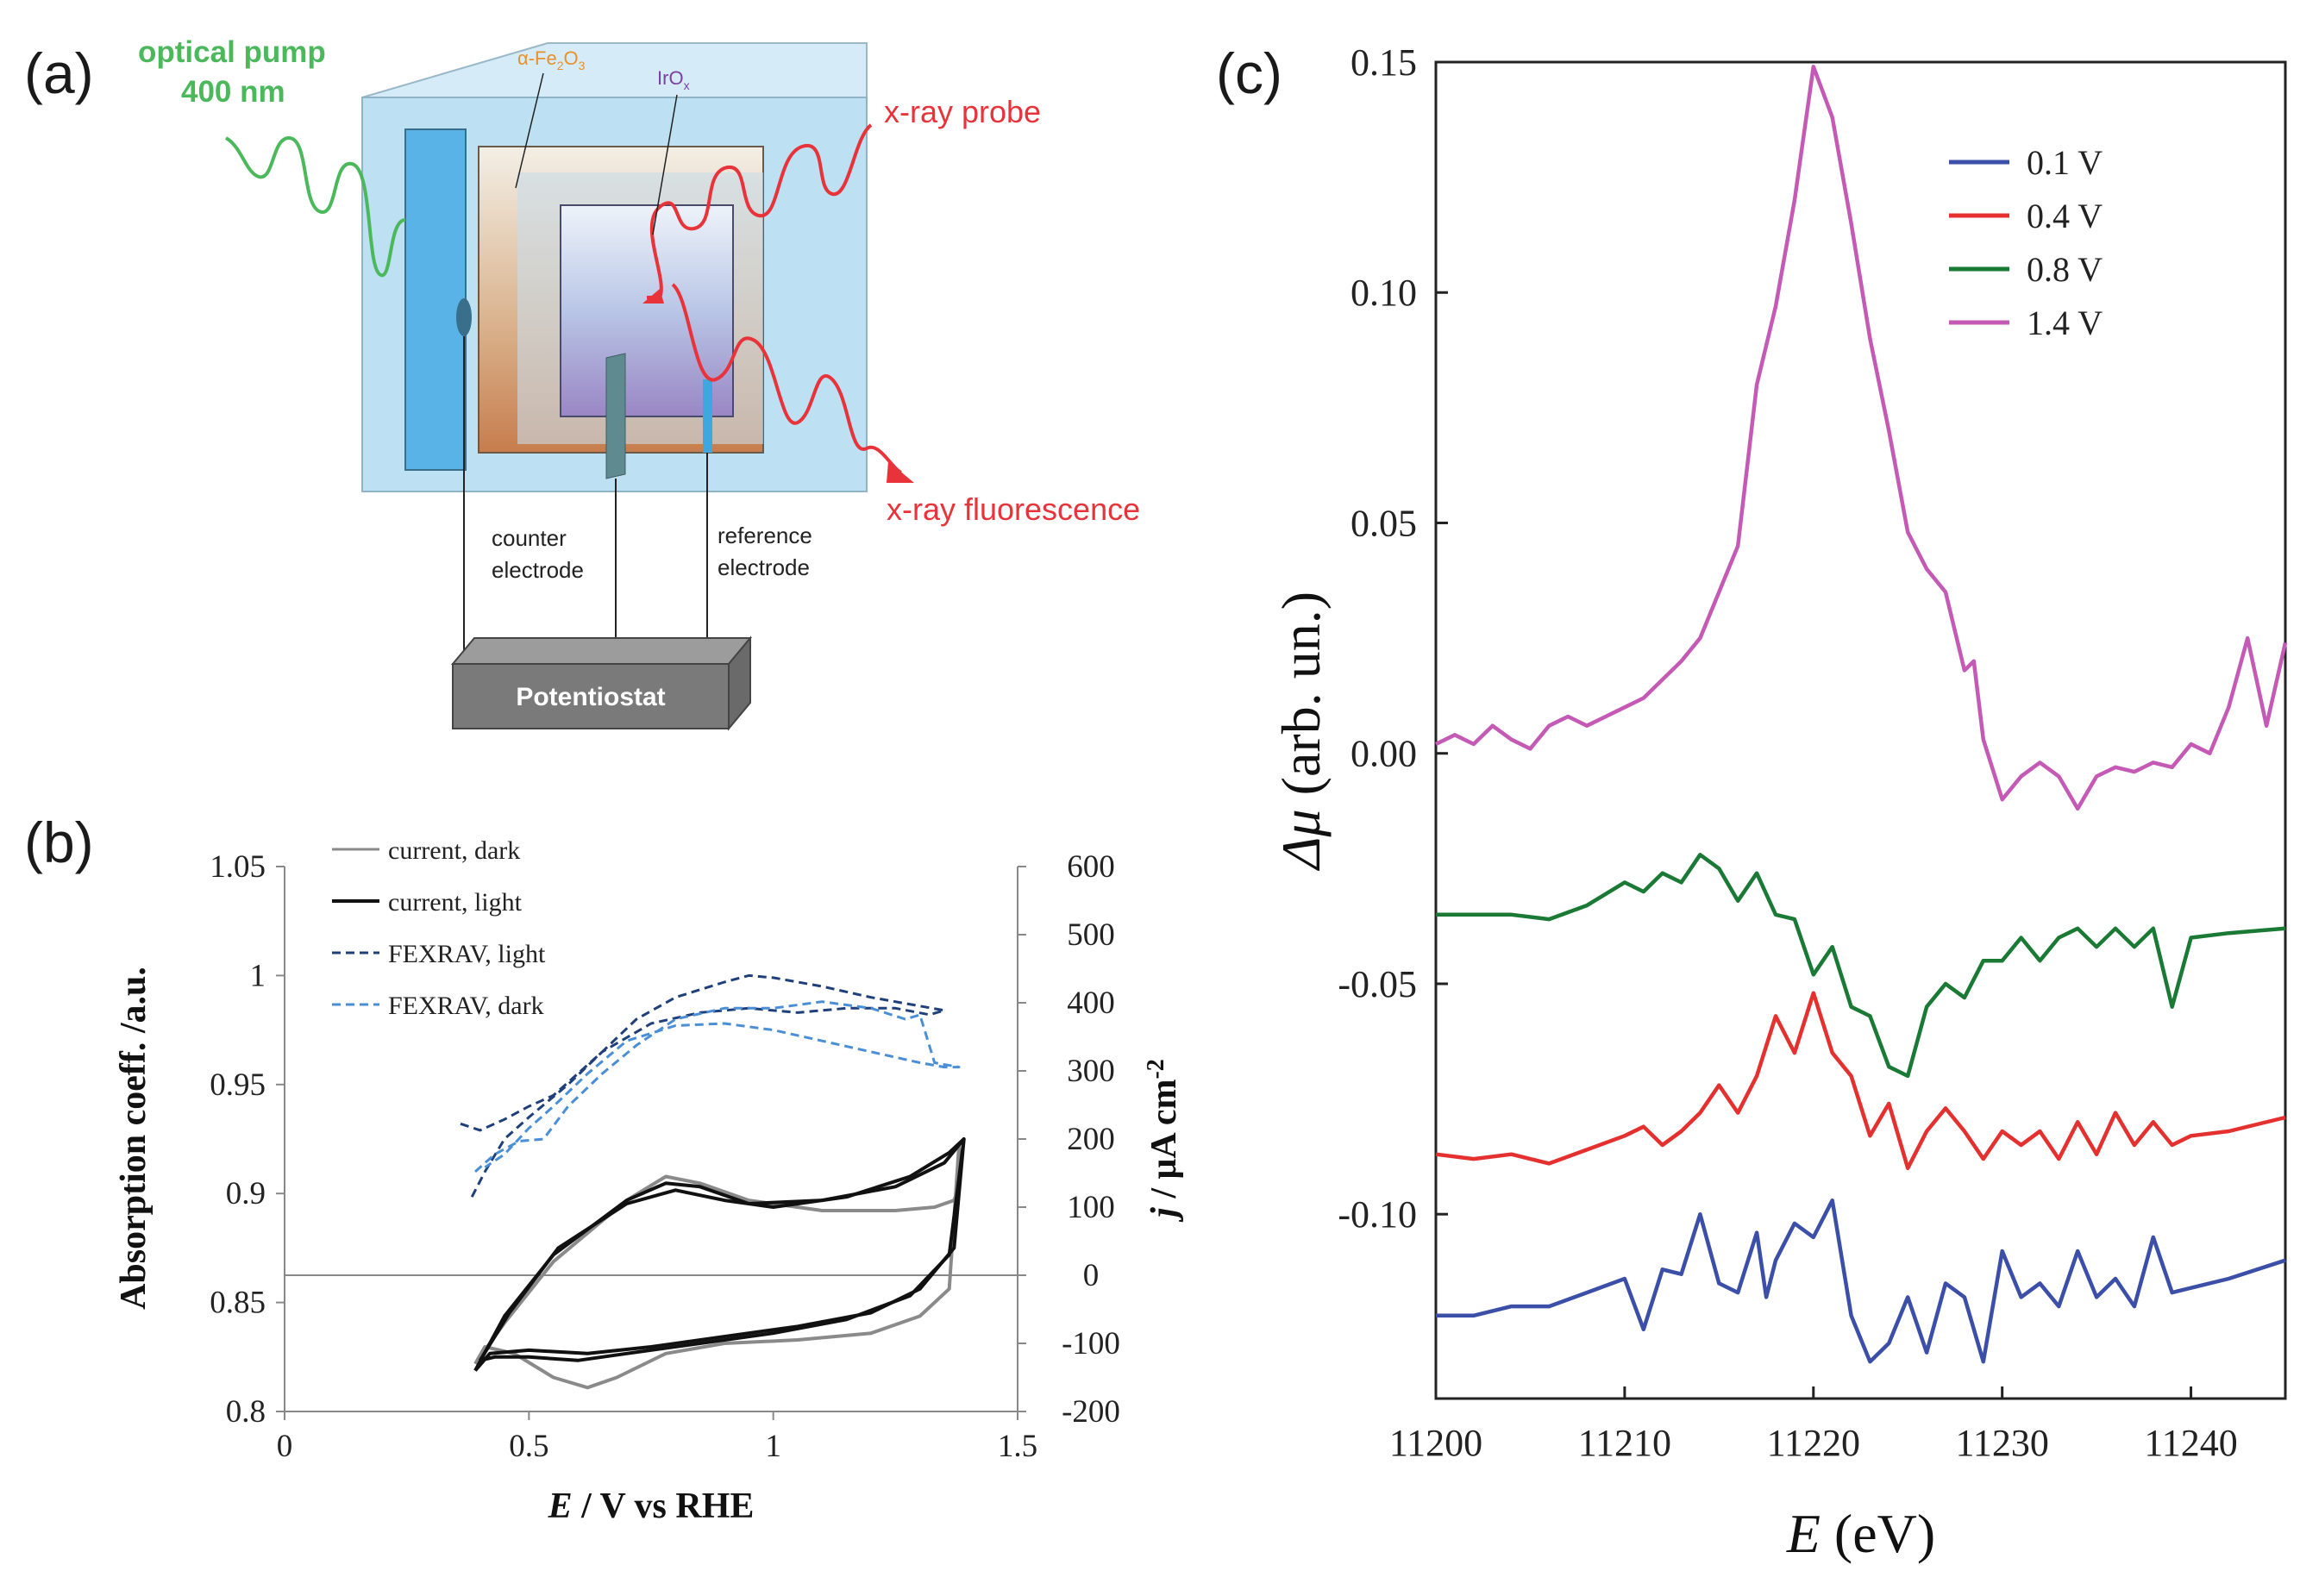 The width and height of the screenshot is (2300, 1596). Describe the element at coordinates (238, 1303) in the screenshot. I see `chart-b-ytick-label: 0.85` at that location.